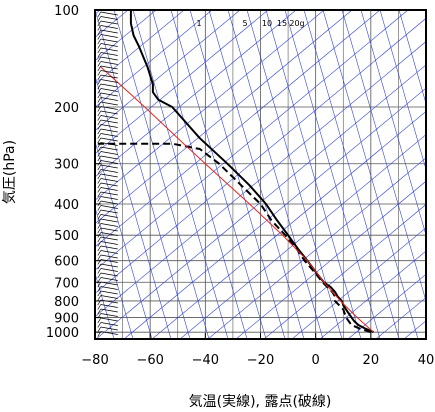 This screenshot has width=435, height=412. I want to click on y-tick-label: 900, so click(66, 318).